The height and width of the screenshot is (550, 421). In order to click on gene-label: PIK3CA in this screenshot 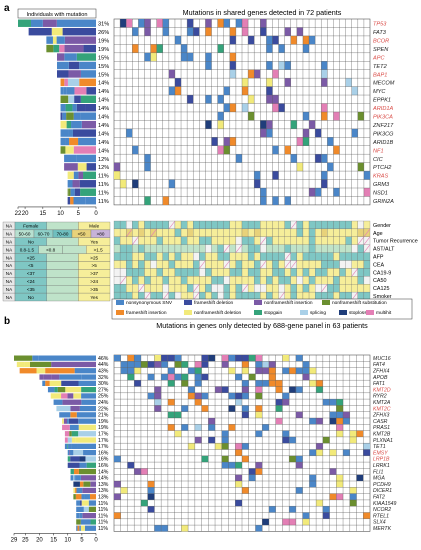, I will do `click(383, 118)`.